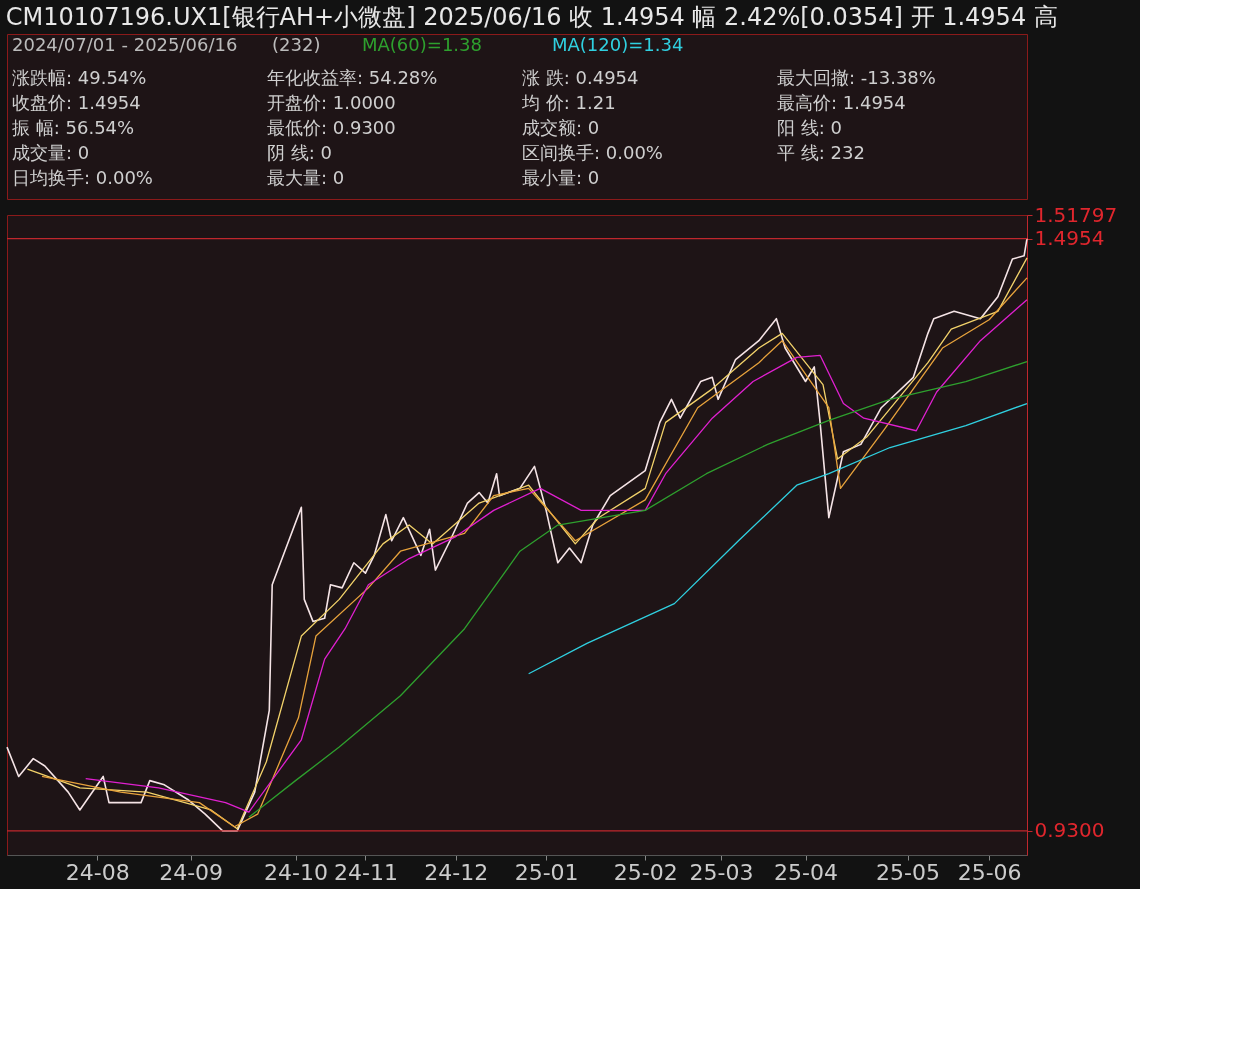 This screenshot has width=1247, height=1039. Describe the element at coordinates (645, 872) in the screenshot. I see `x-tick-label: 25-02` at that location.